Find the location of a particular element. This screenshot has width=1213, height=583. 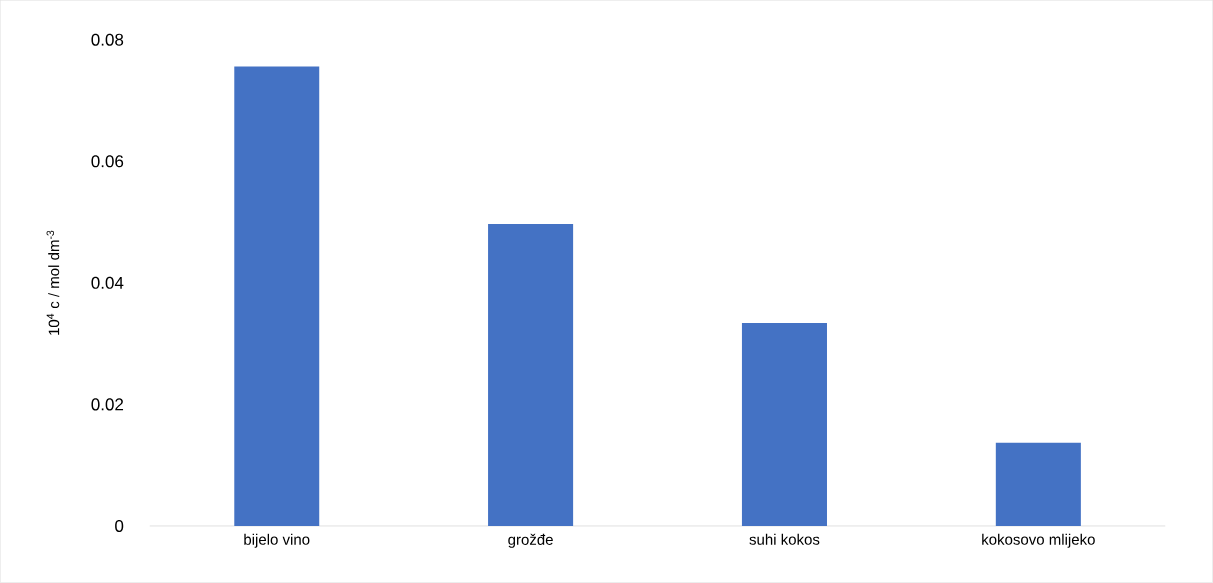

x-tick-label: bijelo vino is located at coordinates (277, 540).